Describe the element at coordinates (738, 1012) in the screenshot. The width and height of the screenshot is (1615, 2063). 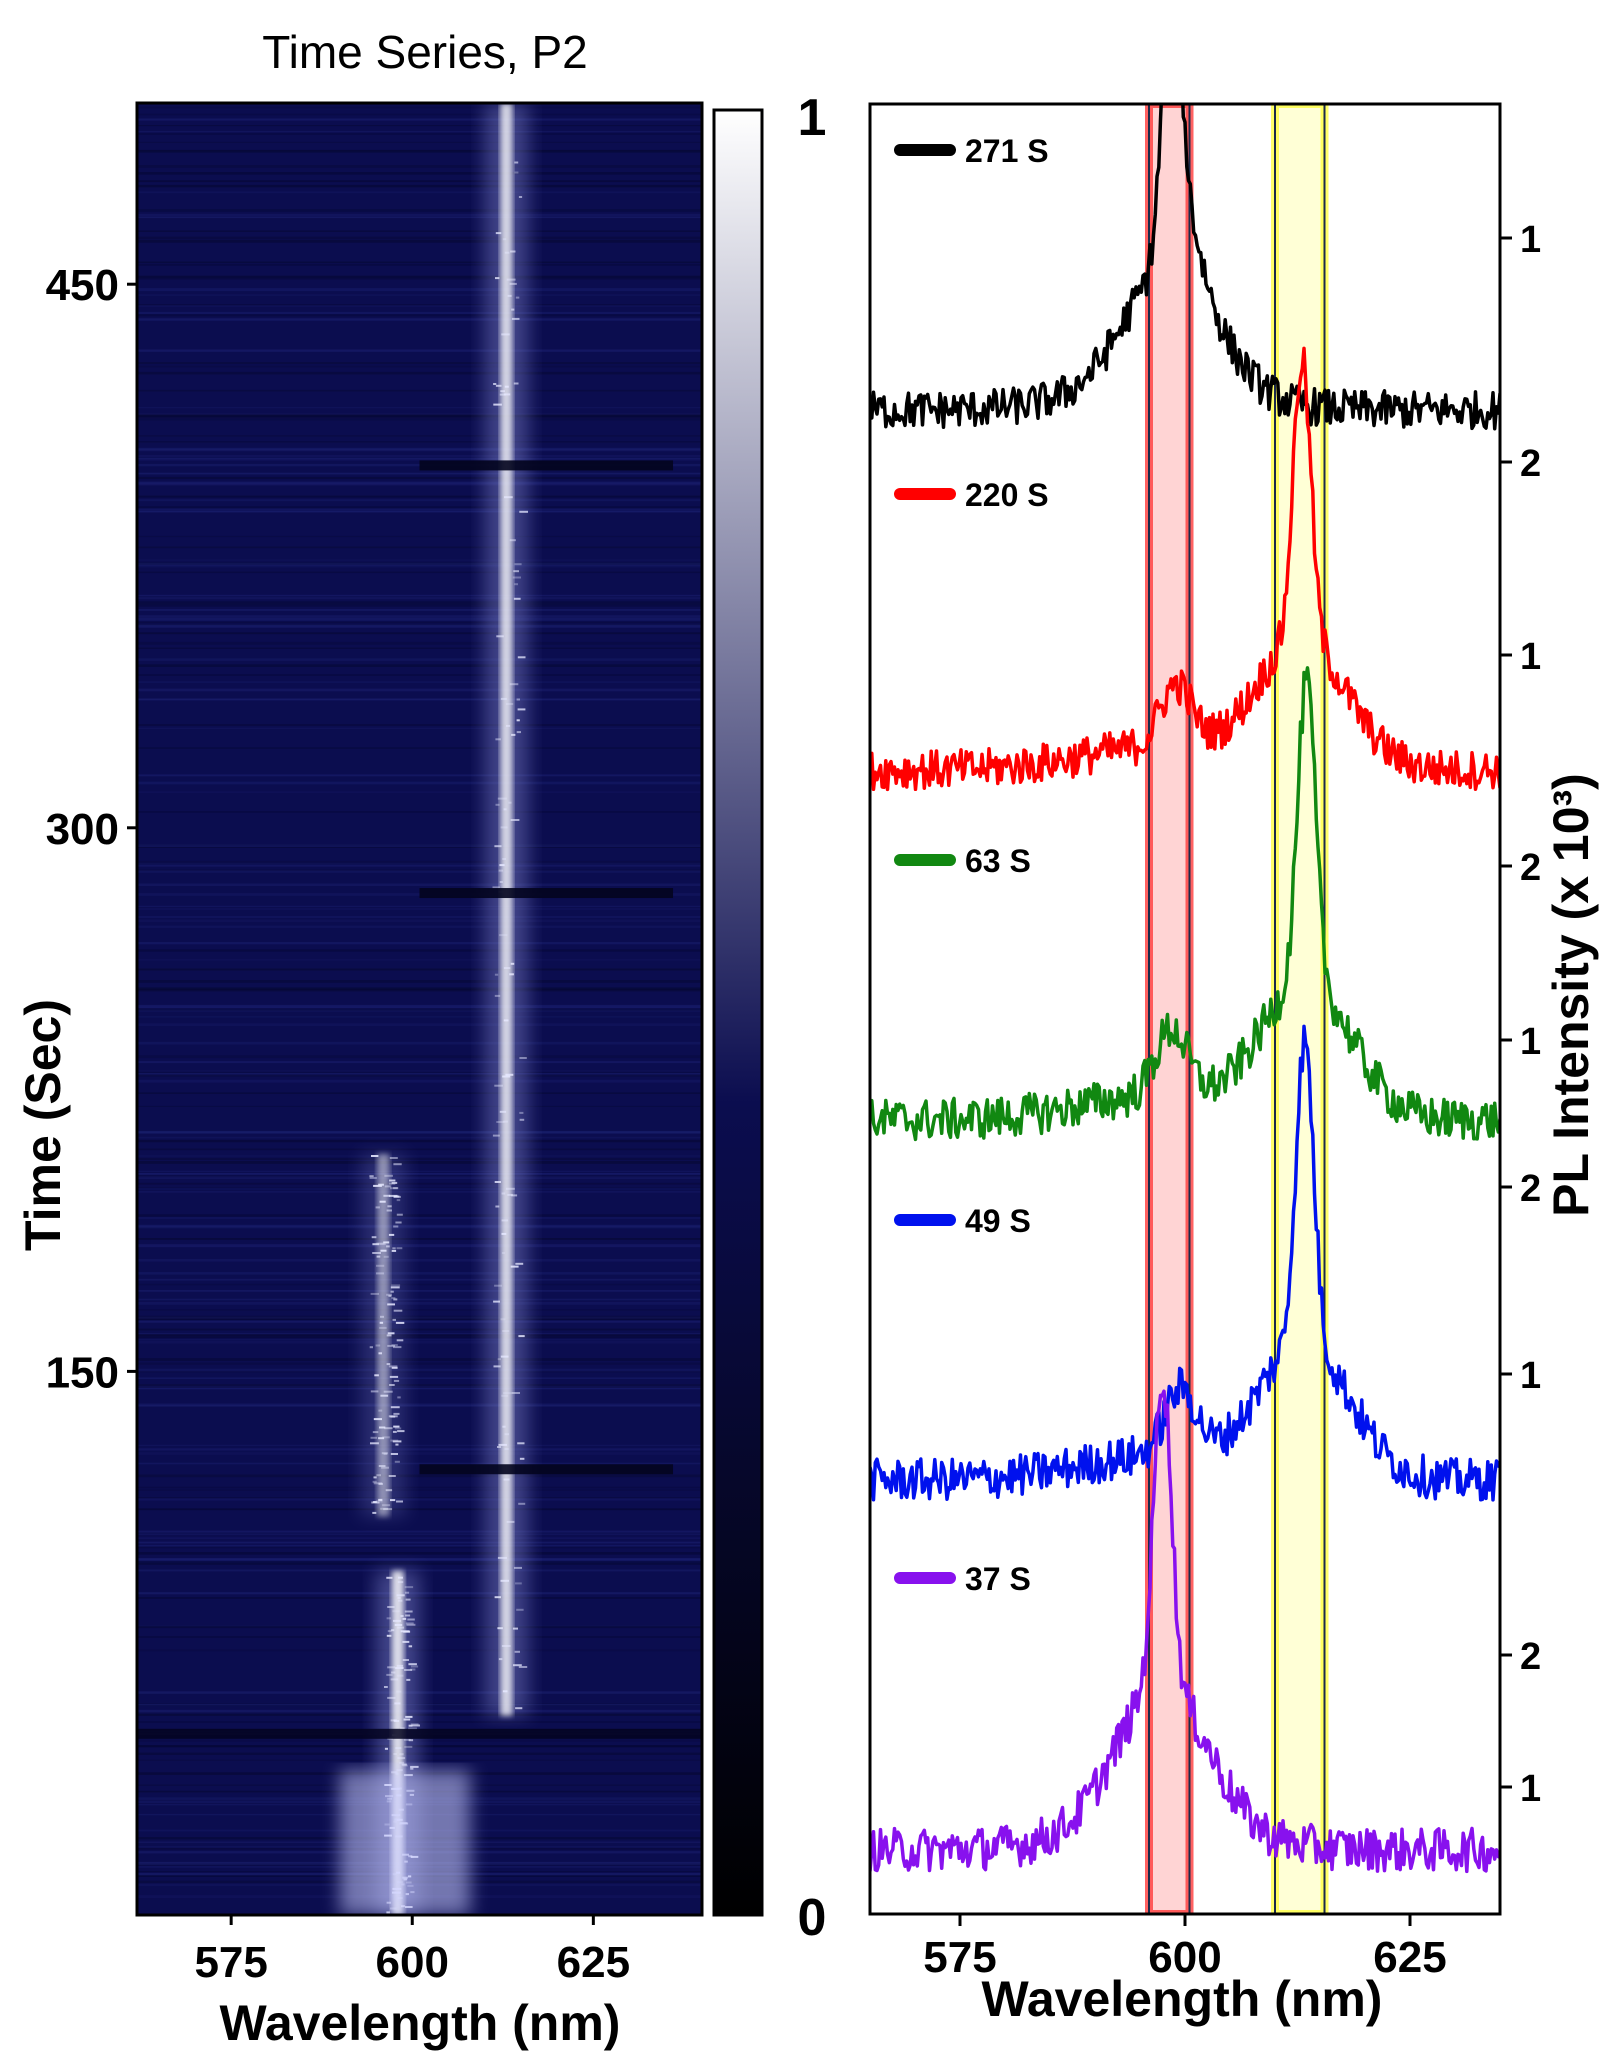
I see `colorbar-gradient` at that location.